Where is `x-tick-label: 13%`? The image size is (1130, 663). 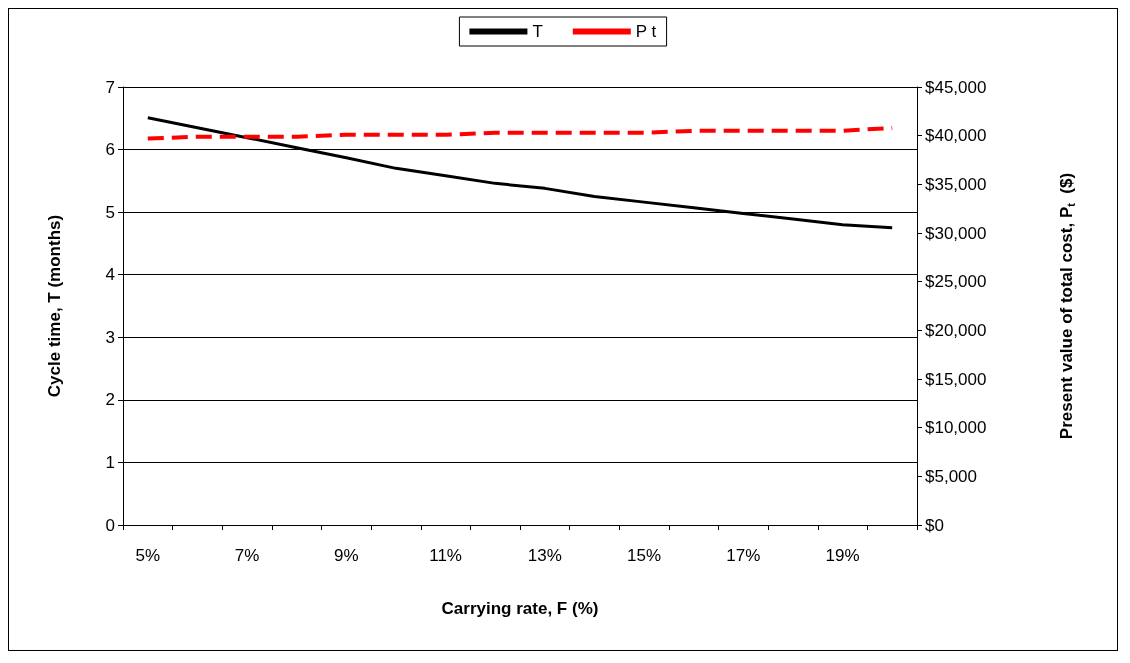 x-tick-label: 13% is located at coordinates (544, 555).